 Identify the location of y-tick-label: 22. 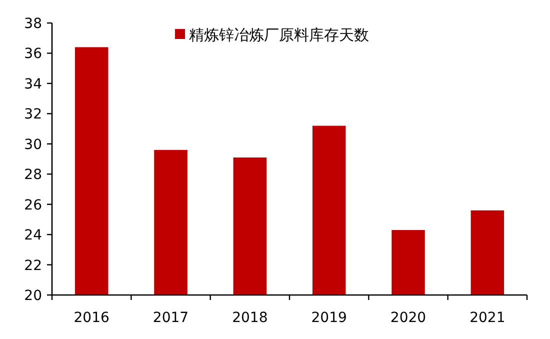
(33, 266).